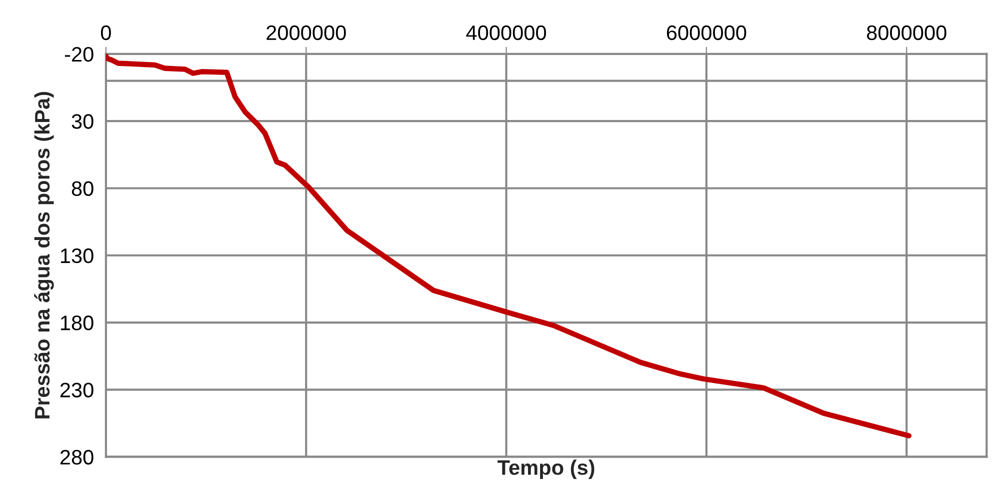 The image size is (994, 486). Describe the element at coordinates (706, 32) in the screenshot. I see `x-tick-label: 6000000` at that location.